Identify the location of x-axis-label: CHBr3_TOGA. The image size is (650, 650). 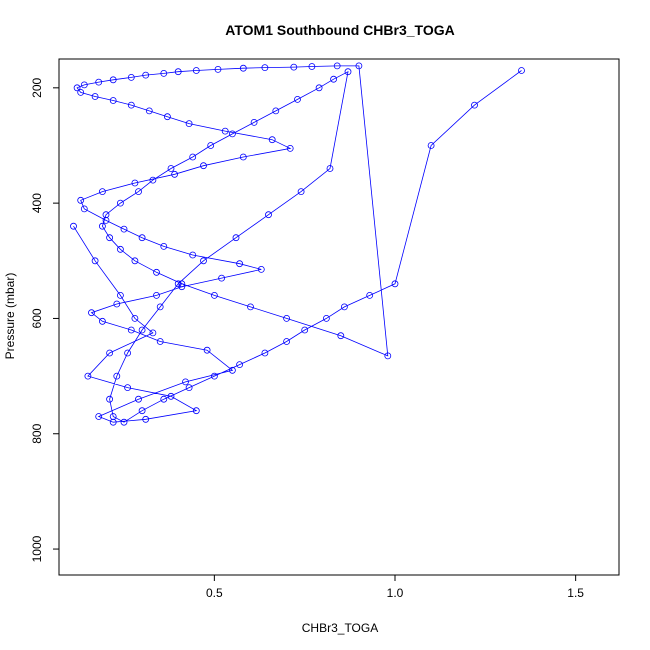
(340, 628).